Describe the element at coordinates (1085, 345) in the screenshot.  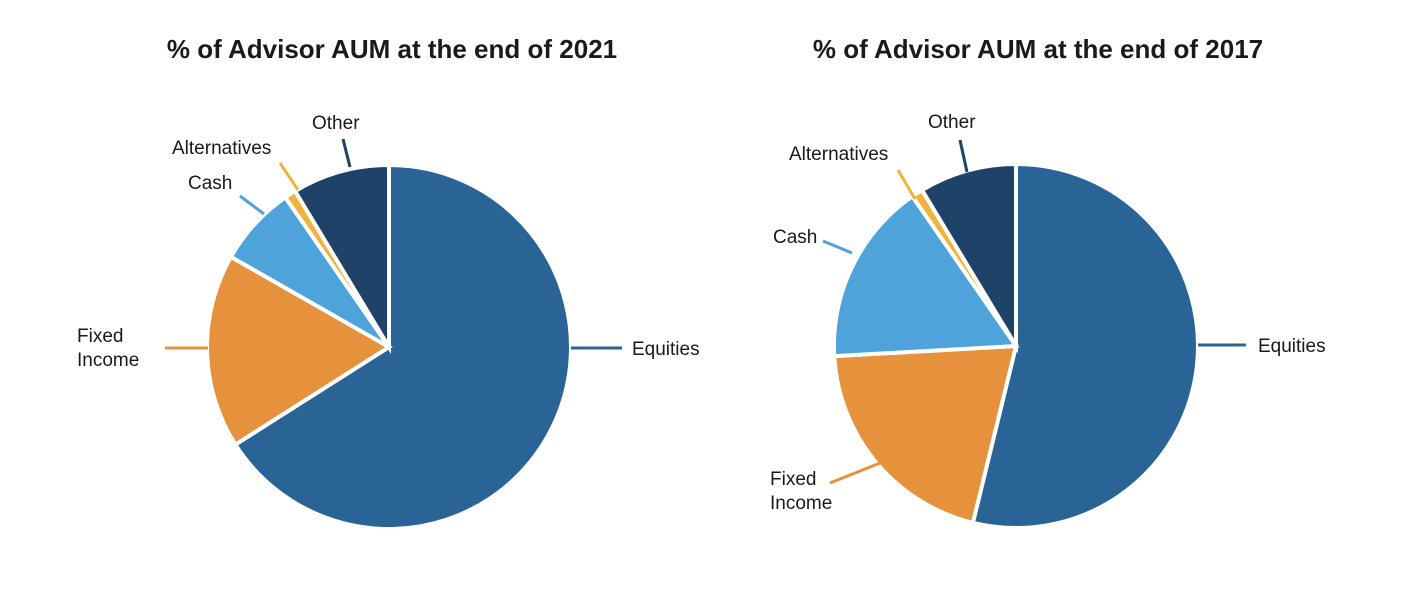
I see `pie-slice-equities` at that location.